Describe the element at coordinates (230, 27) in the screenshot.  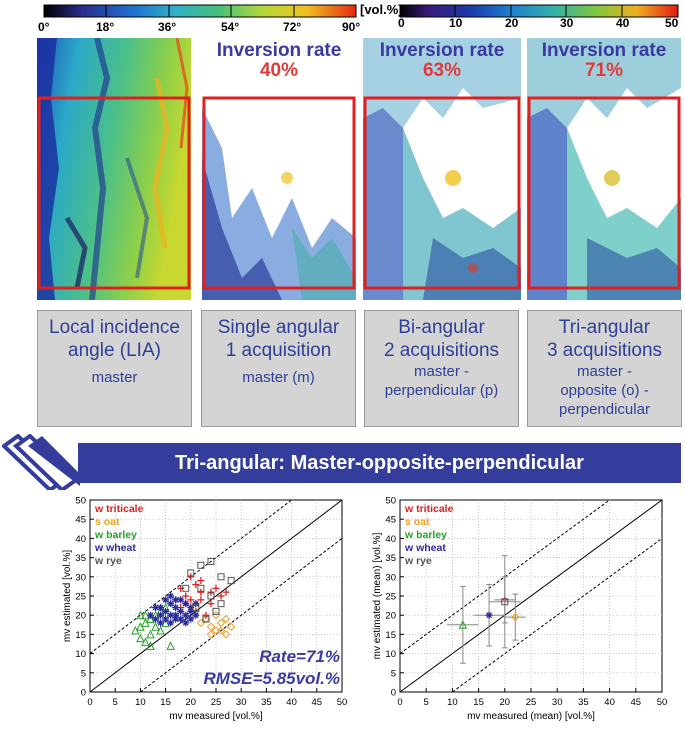
I see `lia-tick-54: 54°` at that location.